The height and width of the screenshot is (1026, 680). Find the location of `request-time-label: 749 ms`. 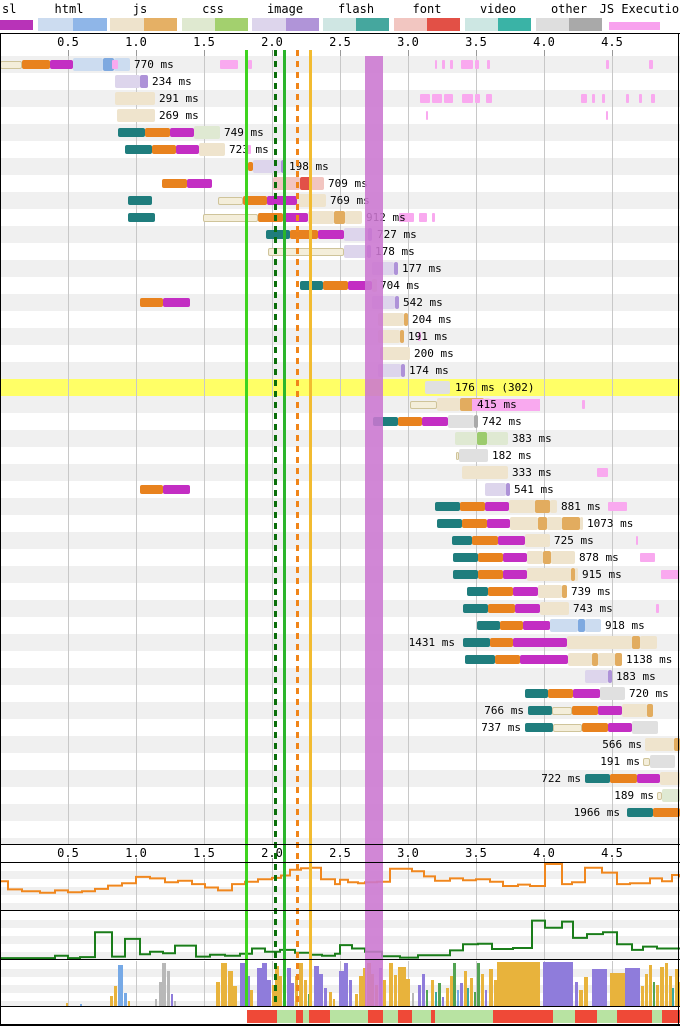

request-time-label: 749 ms is located at coordinates (244, 132).